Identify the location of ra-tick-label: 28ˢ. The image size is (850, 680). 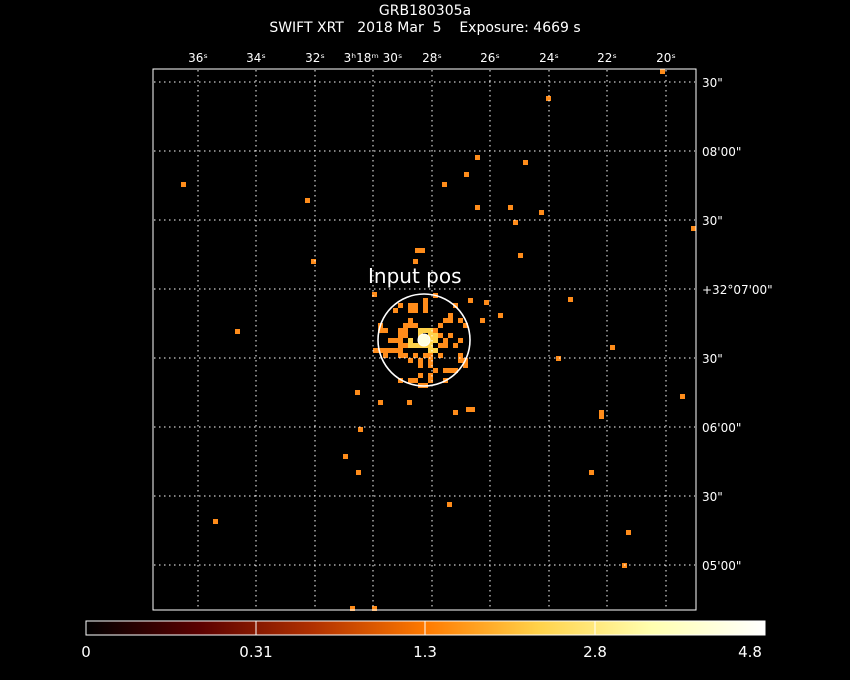
(432, 58).